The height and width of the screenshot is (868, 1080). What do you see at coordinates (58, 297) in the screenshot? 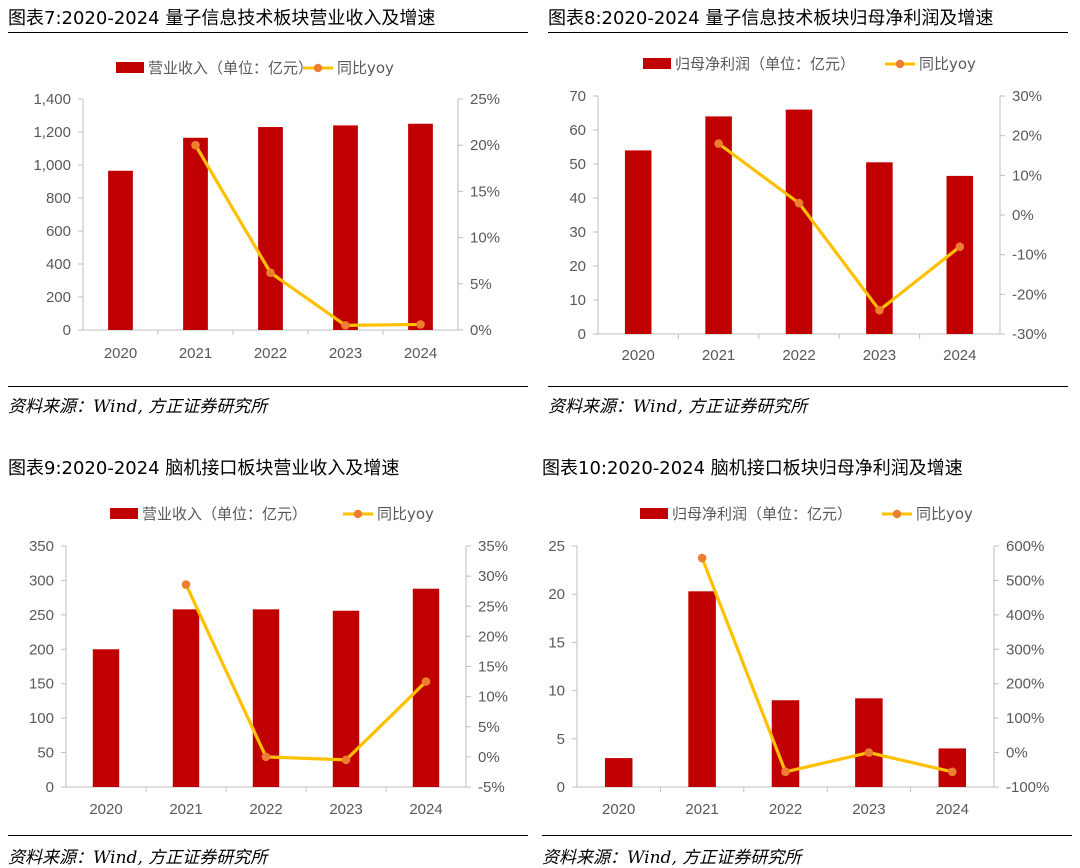
I see `y-left-tick-label: 200` at bounding box center [58, 297].